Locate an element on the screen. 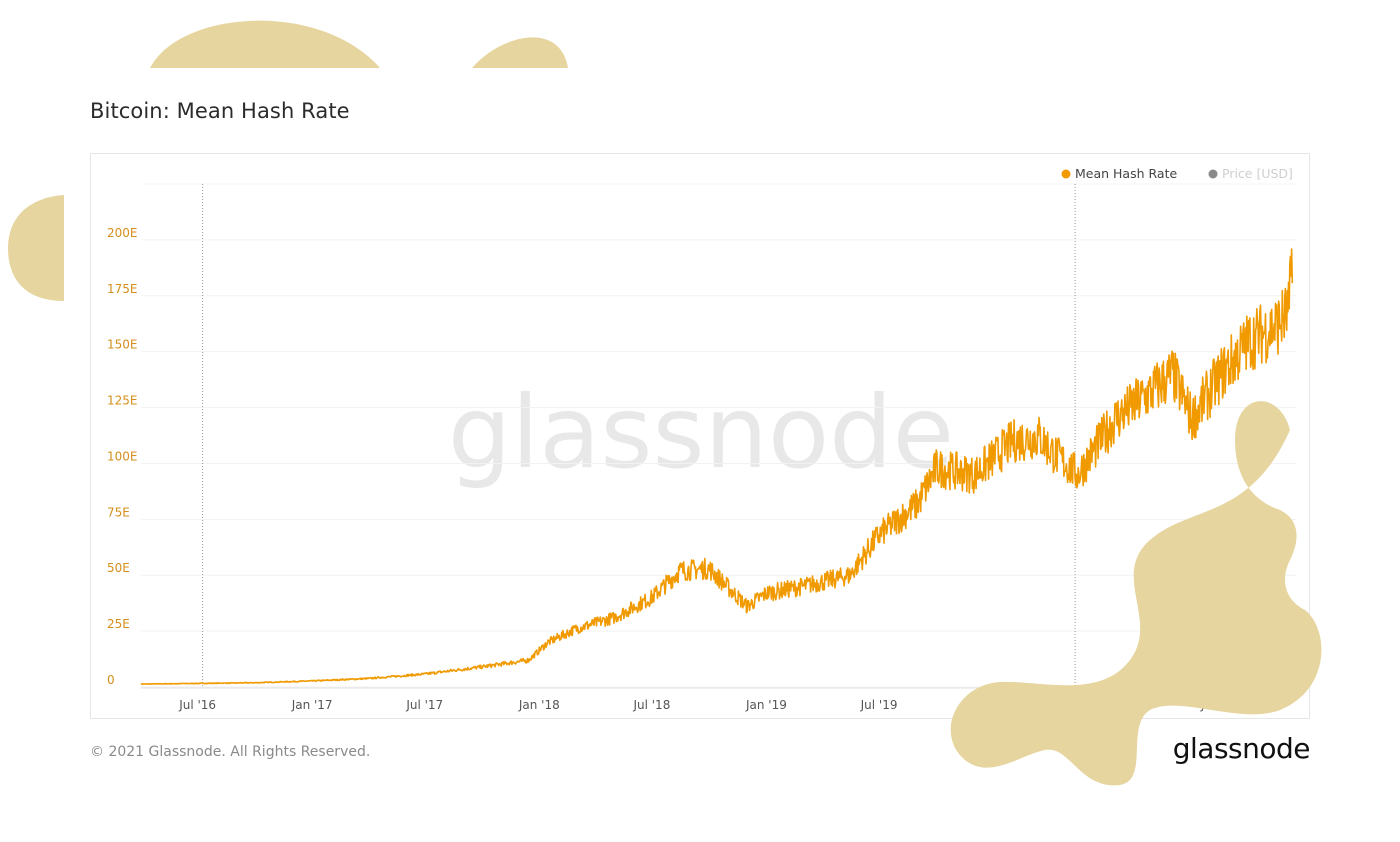  decorative-blob-left is located at coordinates (36, 248).